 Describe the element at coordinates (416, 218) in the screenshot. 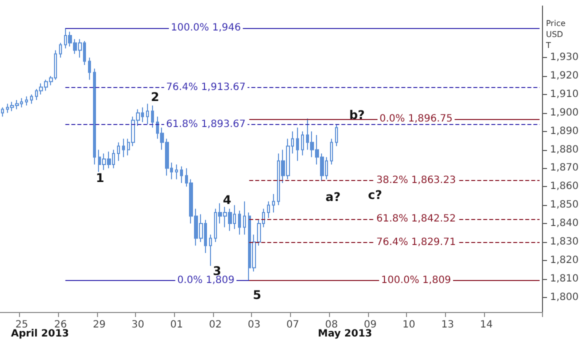

I see `ref-line-label: 61.8% 1,842.52` at that location.